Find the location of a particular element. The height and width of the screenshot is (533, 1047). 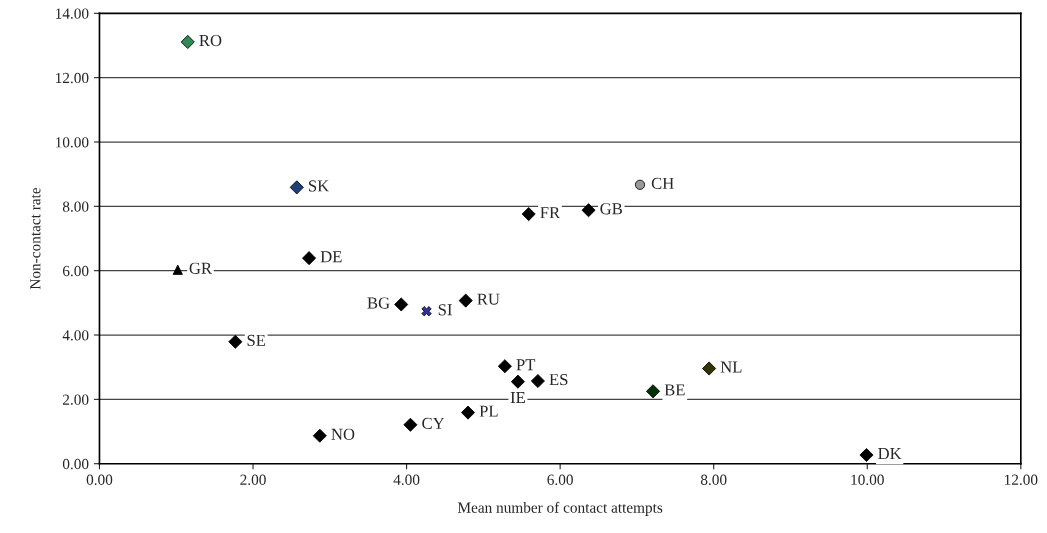

series-label: SE is located at coordinates (256, 340).